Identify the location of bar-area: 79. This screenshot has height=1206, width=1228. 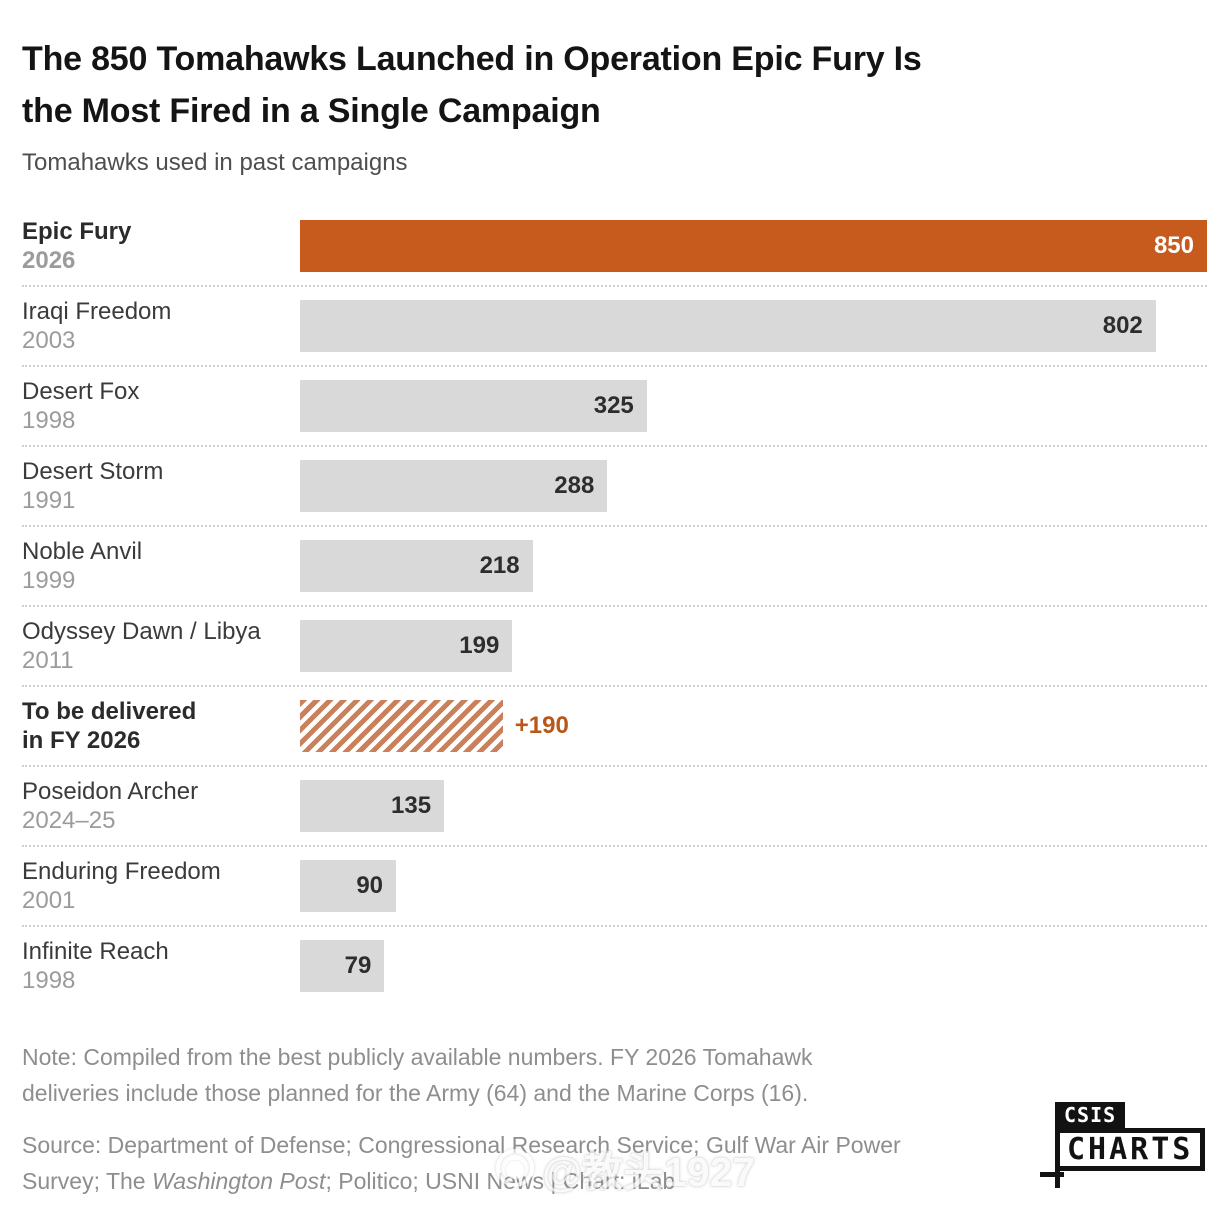
(753, 966).